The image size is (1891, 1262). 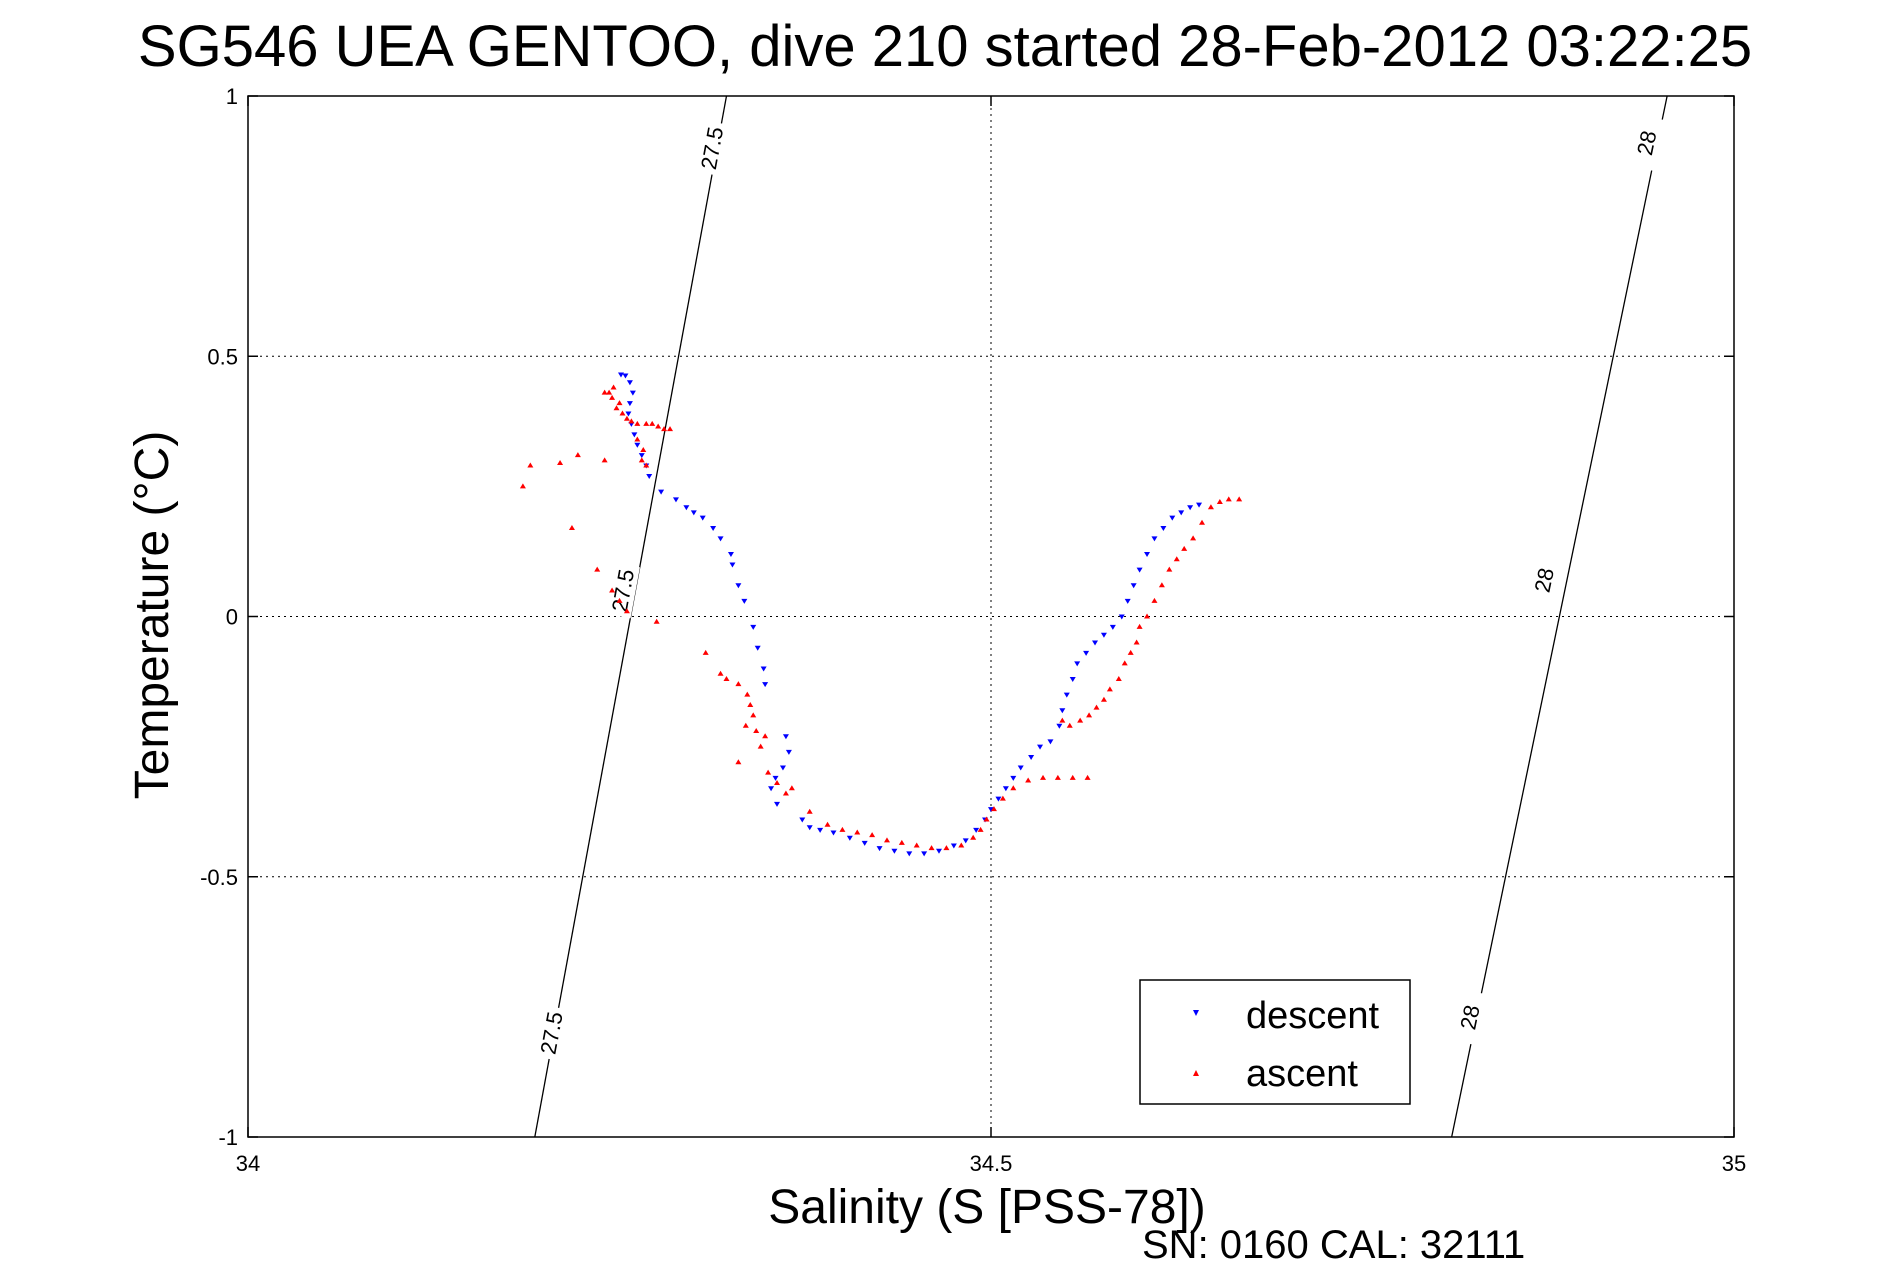 I want to click on series-descent, so click(x=910, y=614).